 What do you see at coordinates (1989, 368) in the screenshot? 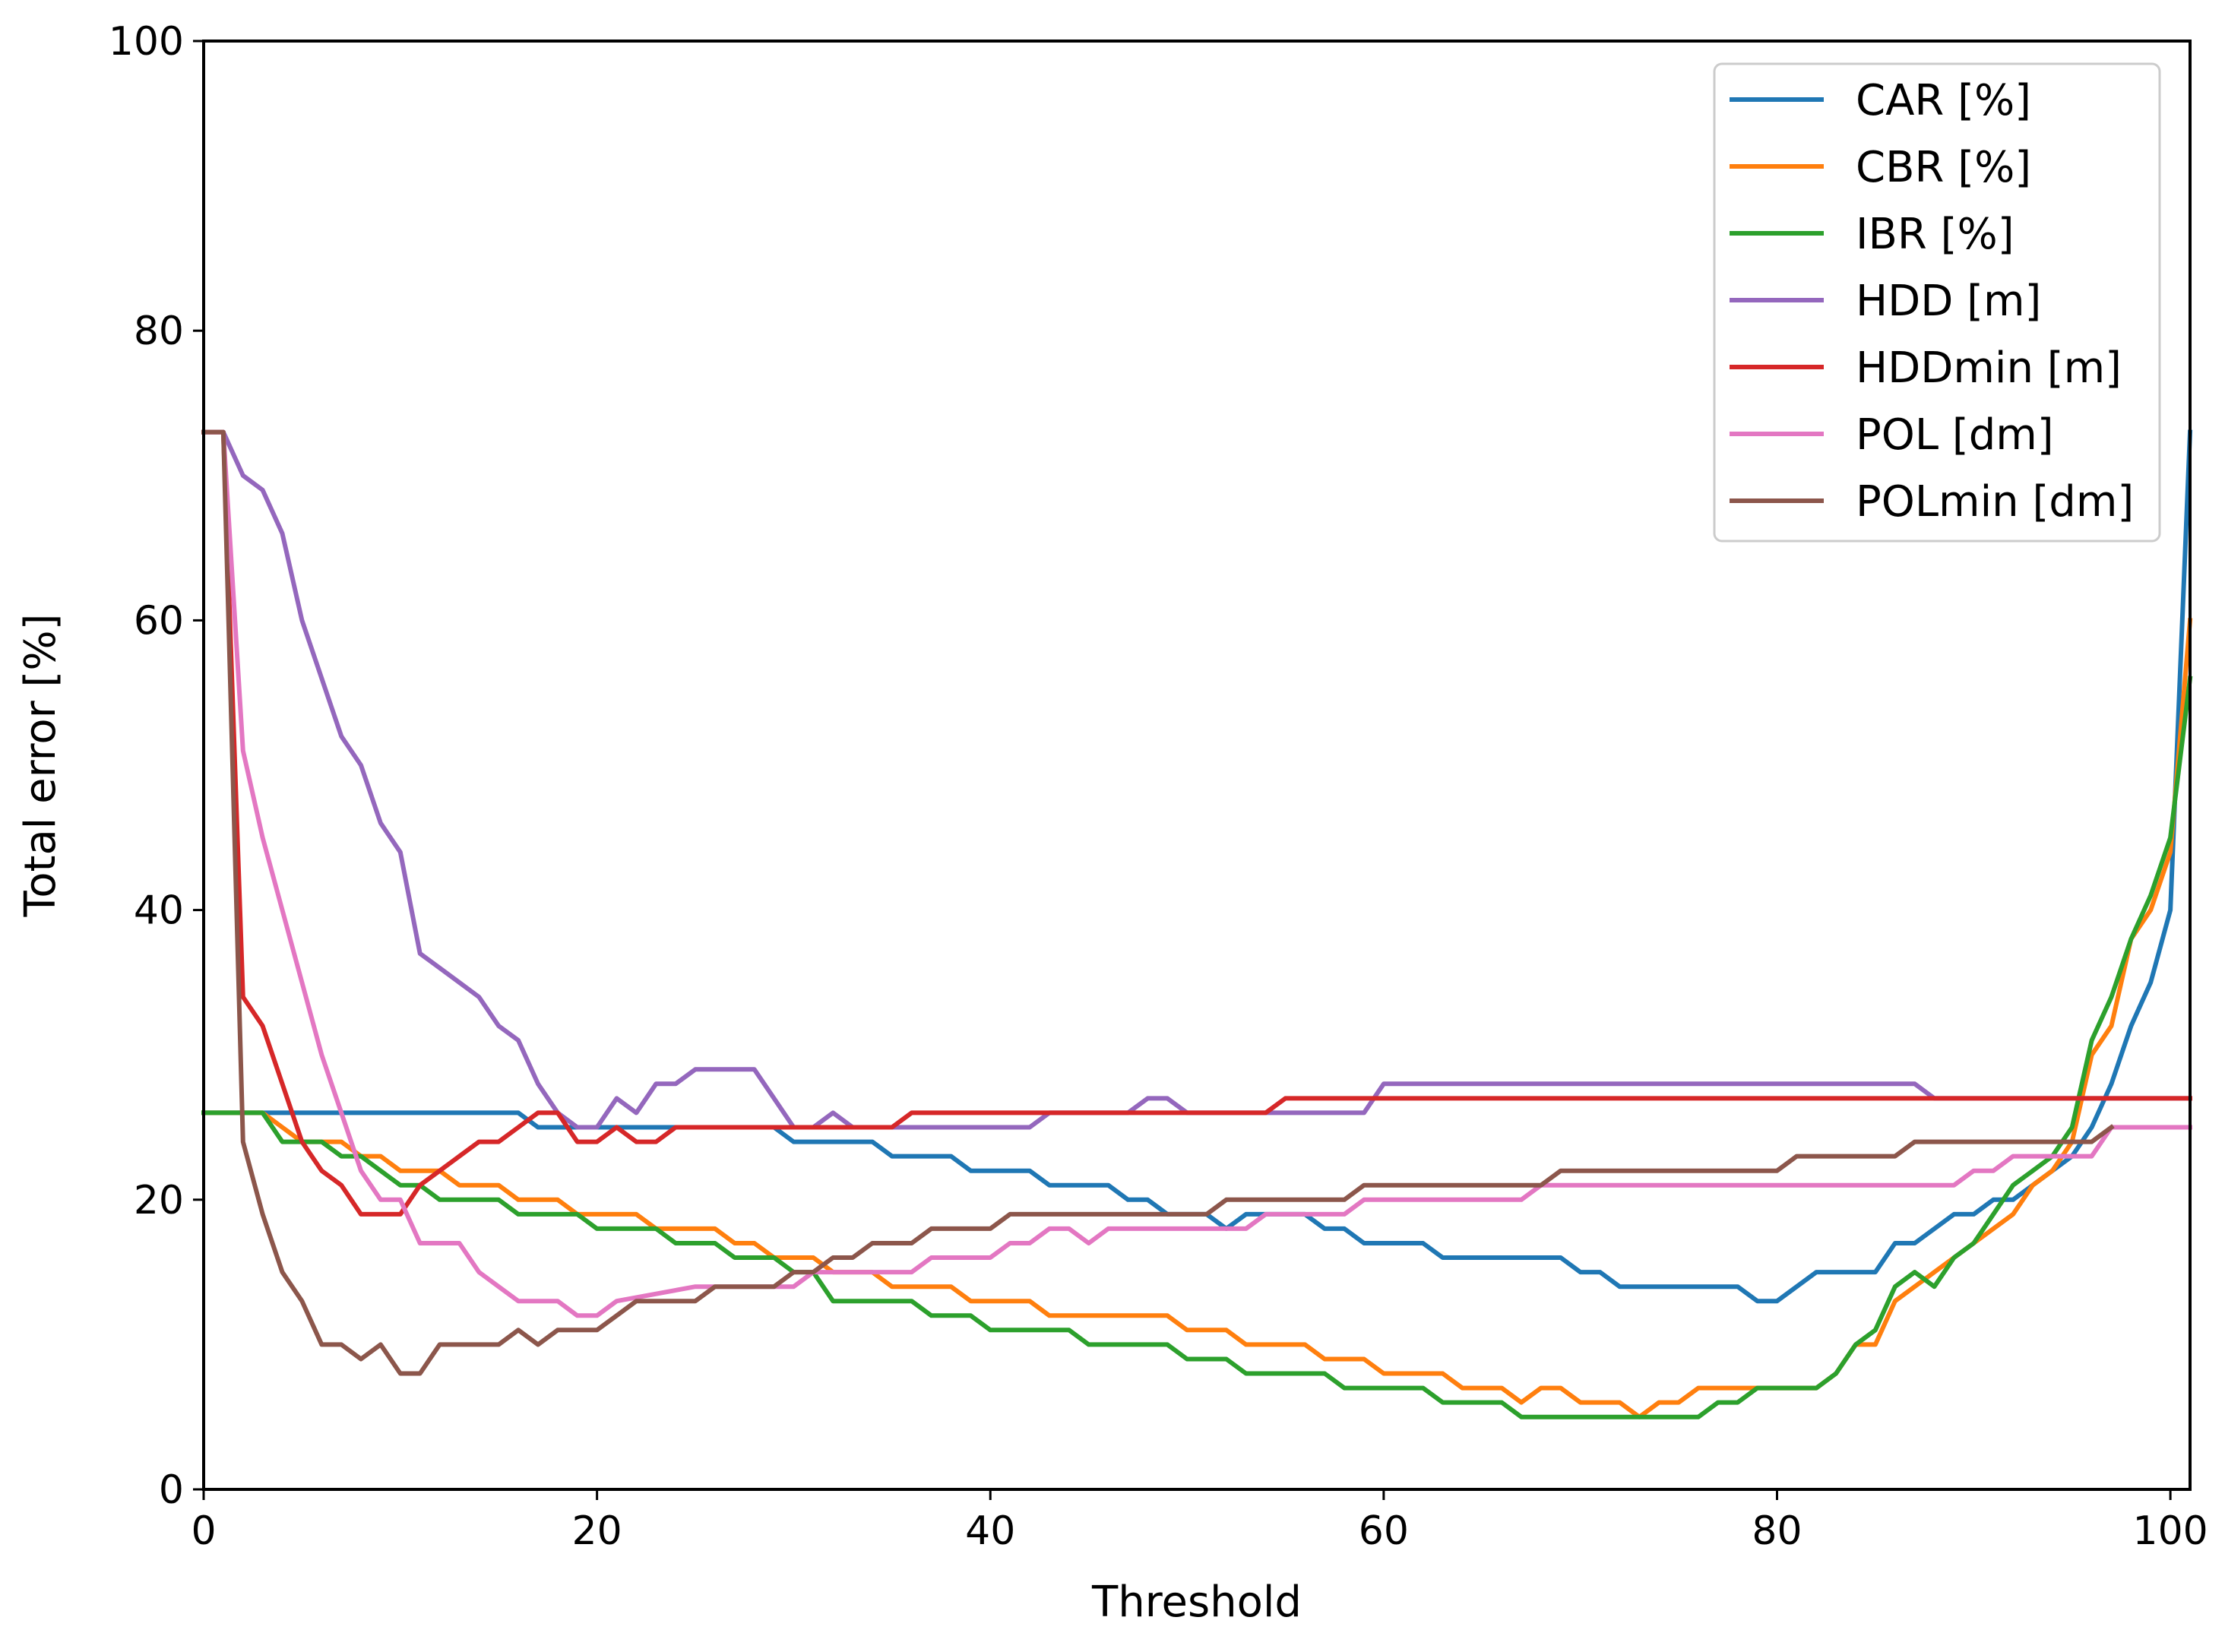
I see `legend-label-4: HDDmin [m]` at bounding box center [1989, 368].